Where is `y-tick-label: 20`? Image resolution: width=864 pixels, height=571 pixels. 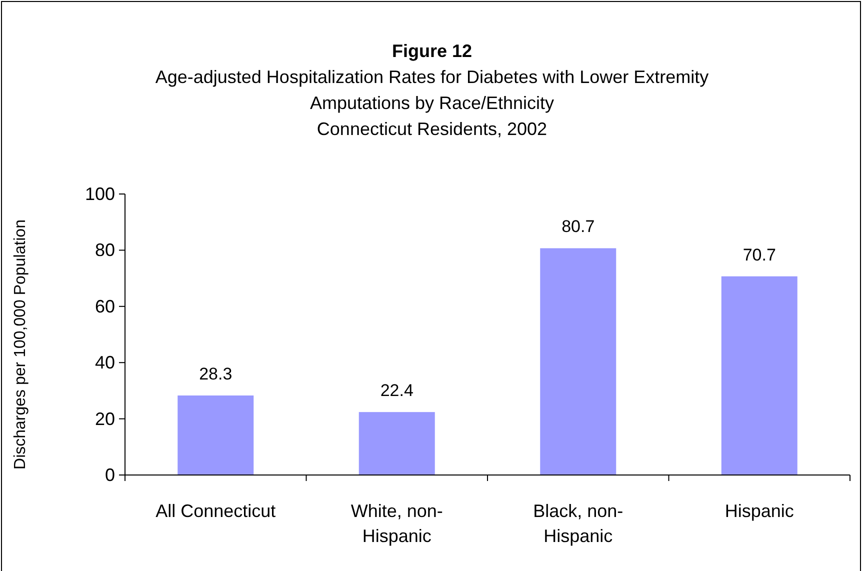
y-tick-label: 20 is located at coordinates (104, 418).